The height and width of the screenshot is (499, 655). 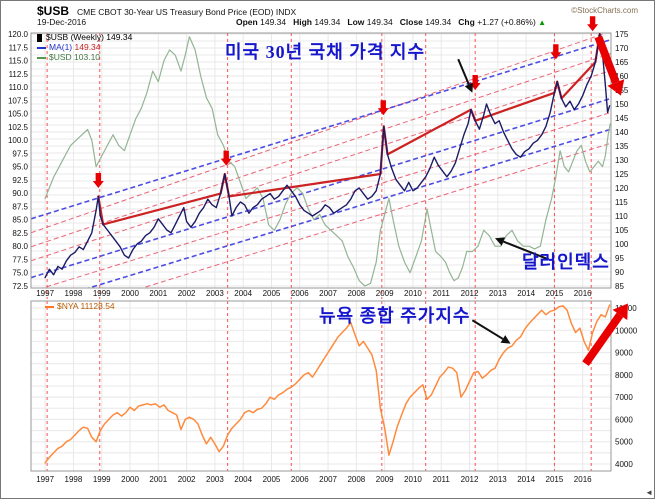 I want to click on svg-text: 160, so click(x=622, y=76).